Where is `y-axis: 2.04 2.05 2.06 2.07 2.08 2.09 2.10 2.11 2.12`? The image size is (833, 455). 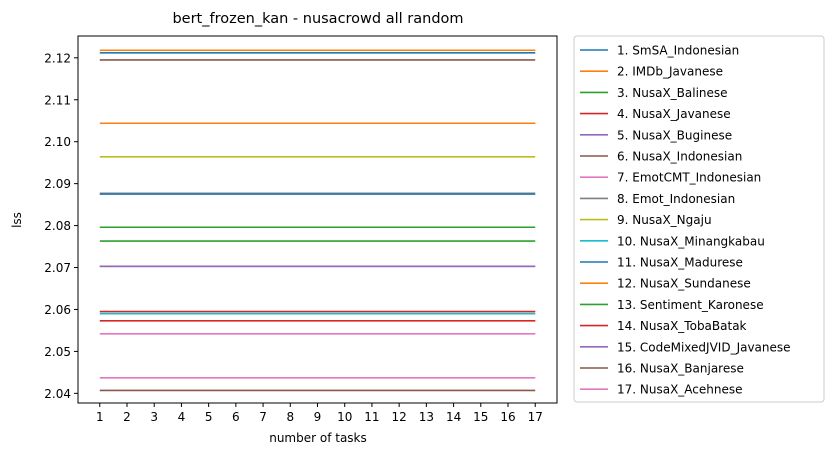
y-axis: 2.04 2.05 2.06 2.07 2.08 2.09 2.10 2.11 2.12 is located at coordinates (61, 226).